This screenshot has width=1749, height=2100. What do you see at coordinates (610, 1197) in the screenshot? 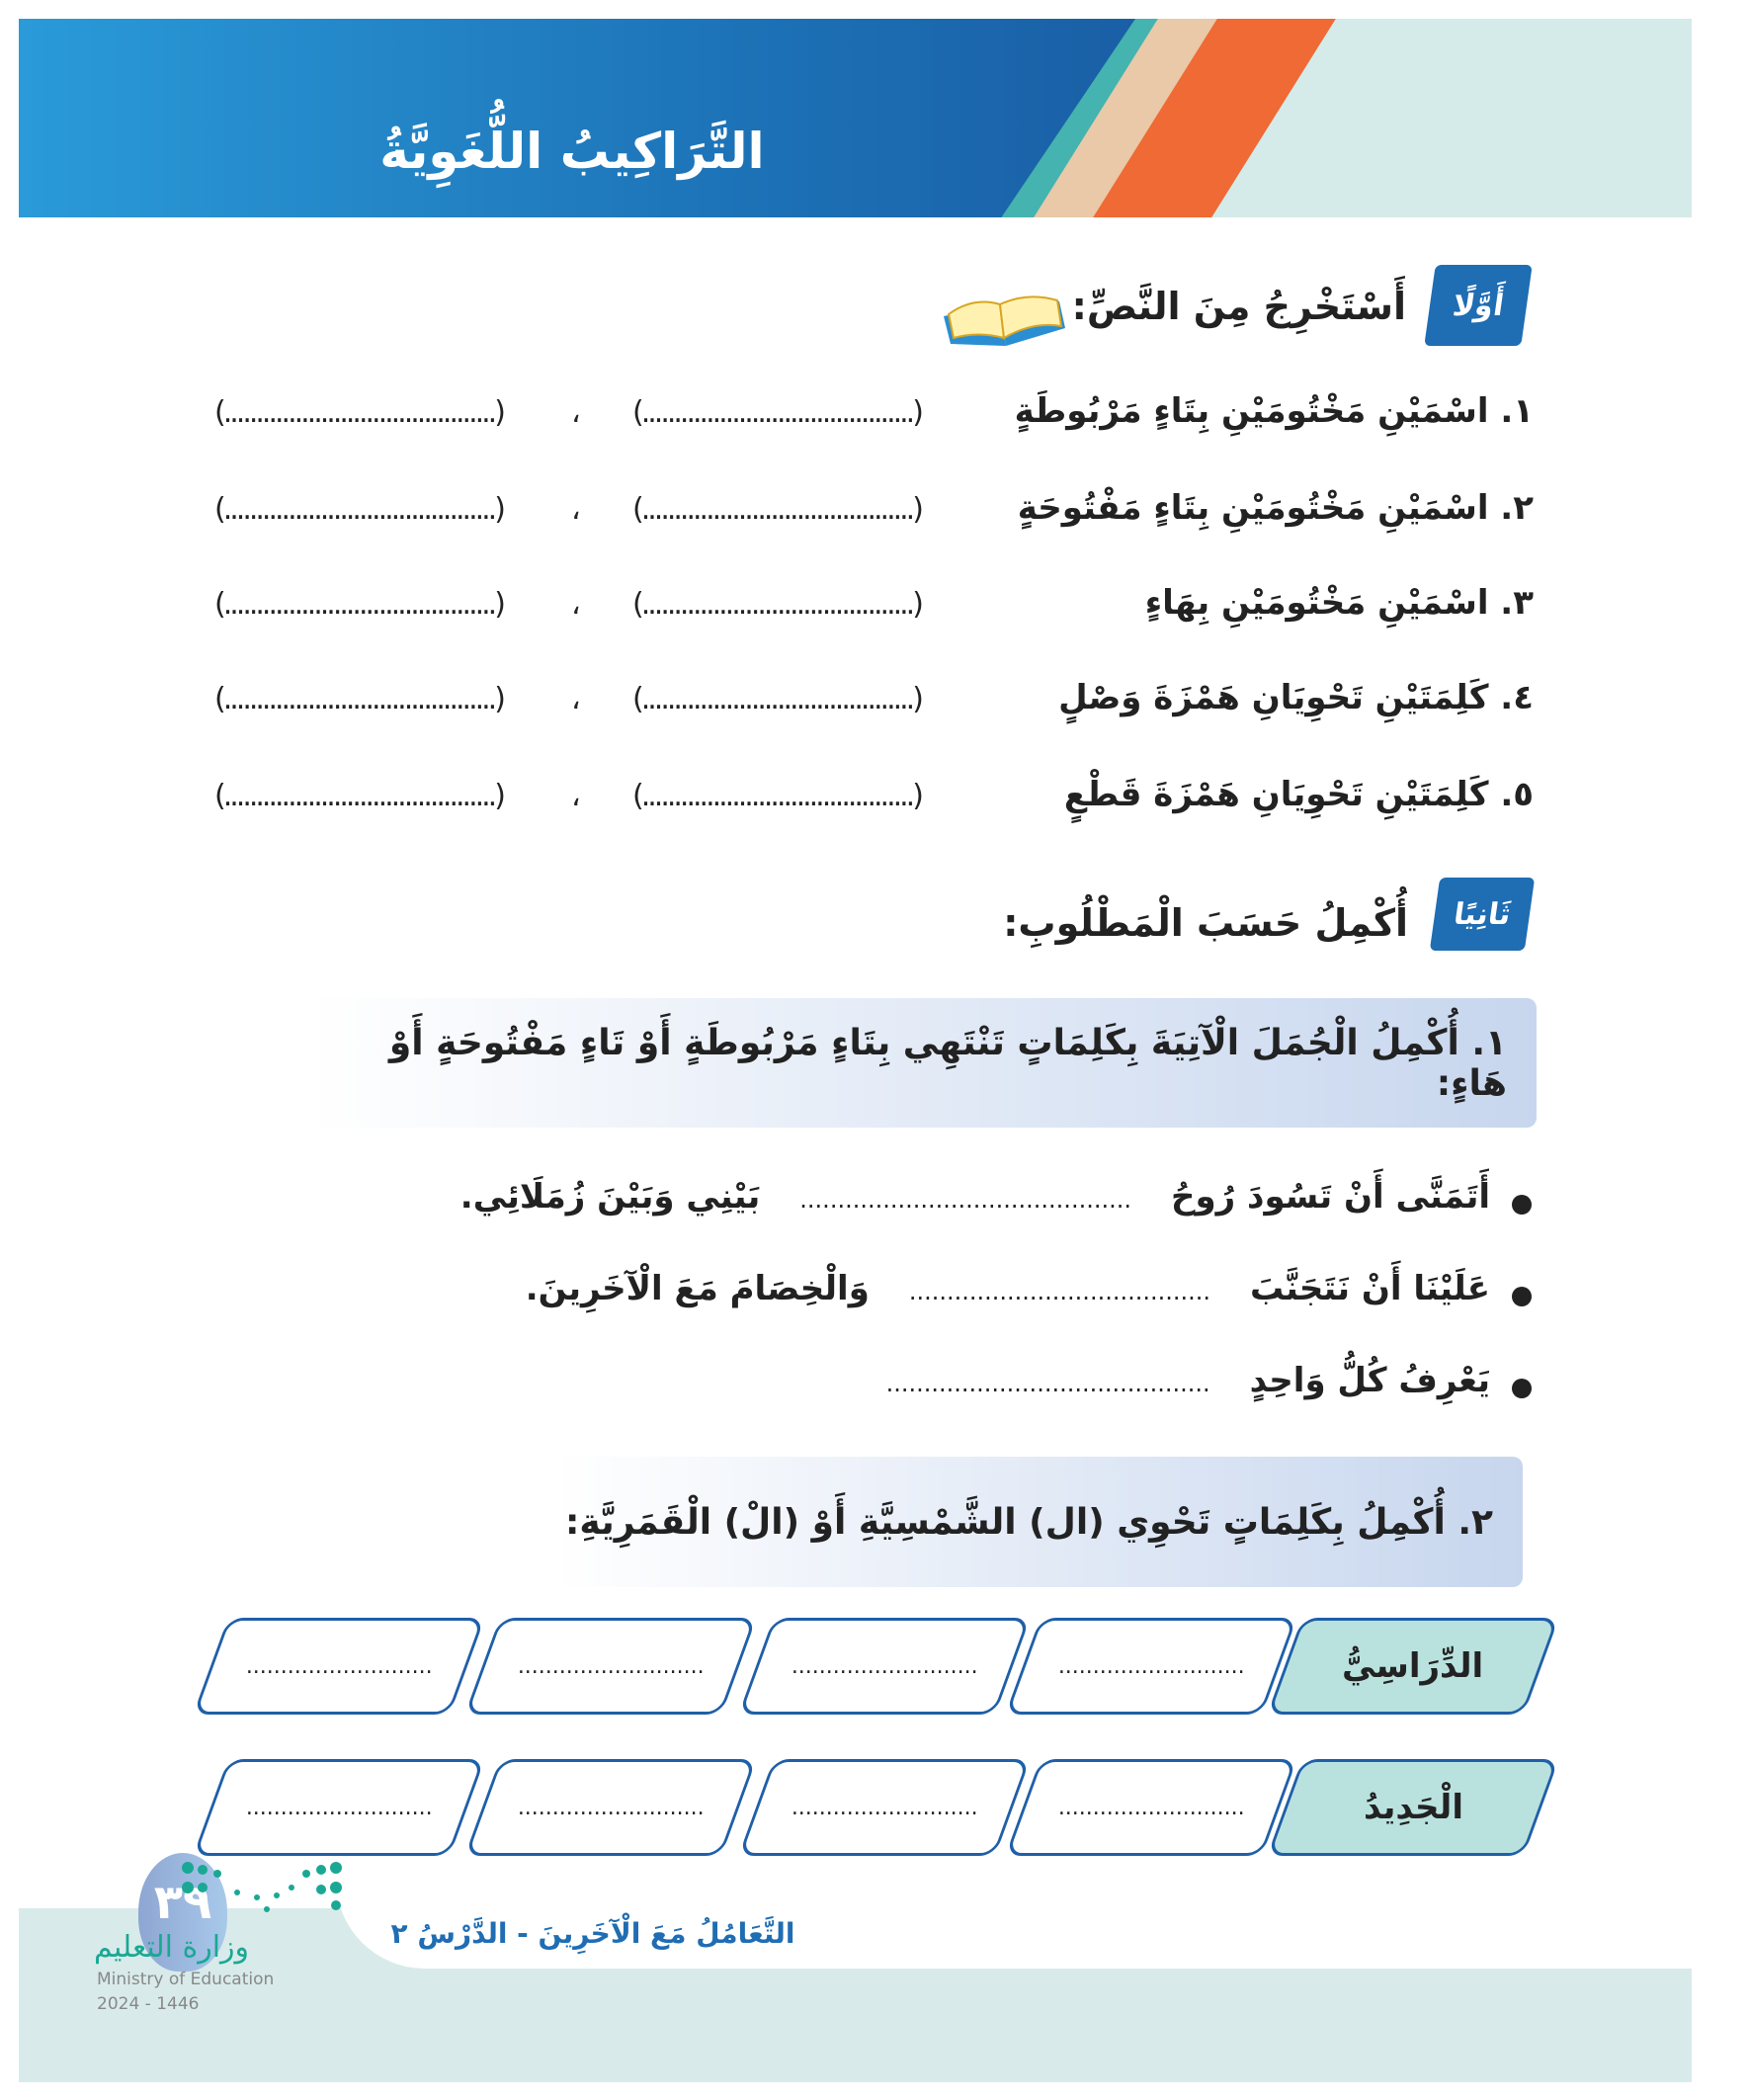
I see `sentence-end: بَيْنِي وَبَيْنَ زُمَلَائِي.` at bounding box center [610, 1197].